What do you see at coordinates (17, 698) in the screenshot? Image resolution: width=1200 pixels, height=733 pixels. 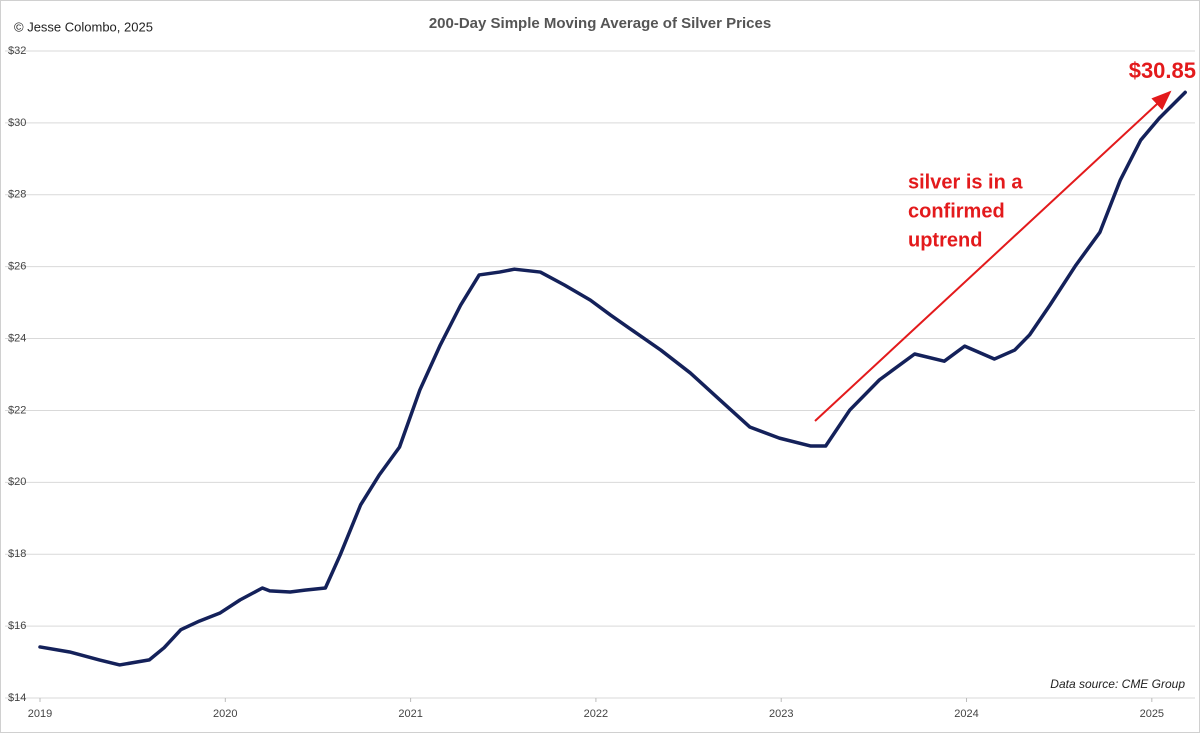 I see `y-tick-label: $14` at bounding box center [17, 698].